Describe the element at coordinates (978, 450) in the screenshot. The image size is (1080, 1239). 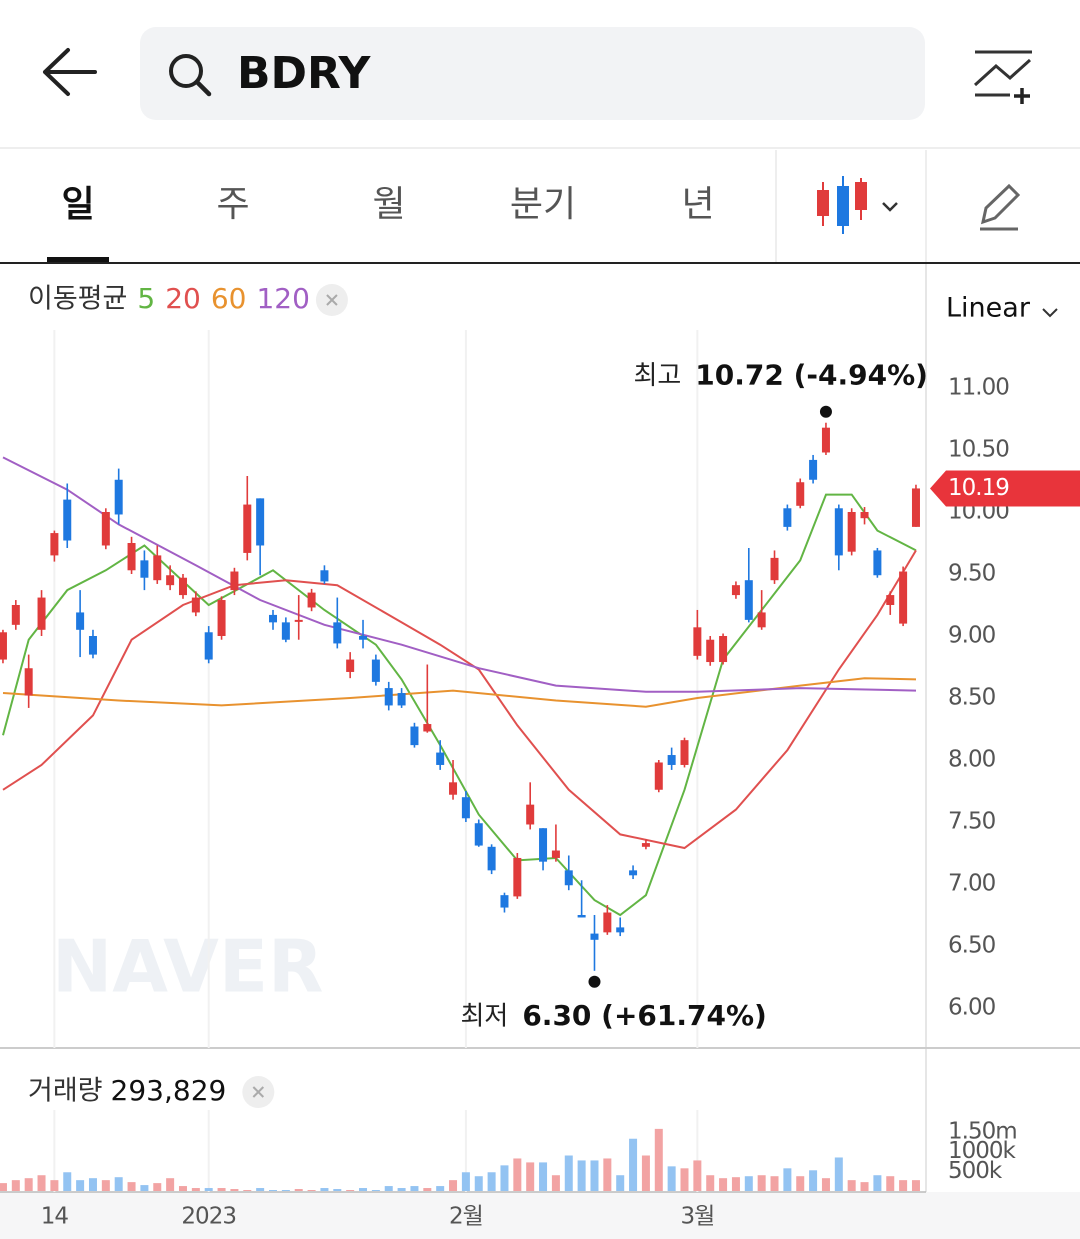
I see `y-tick-label: 10.50` at that location.